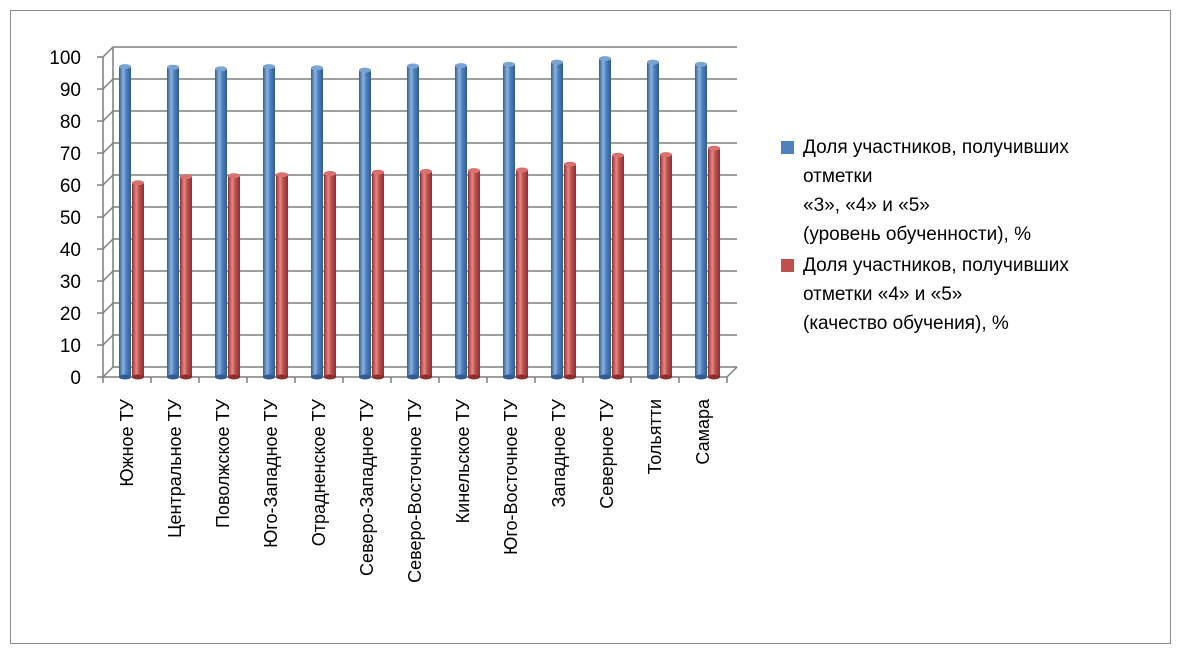  Describe the element at coordinates (936, 265) in the screenshot. I see `legend-text-line: Доля участников, получивших` at that location.